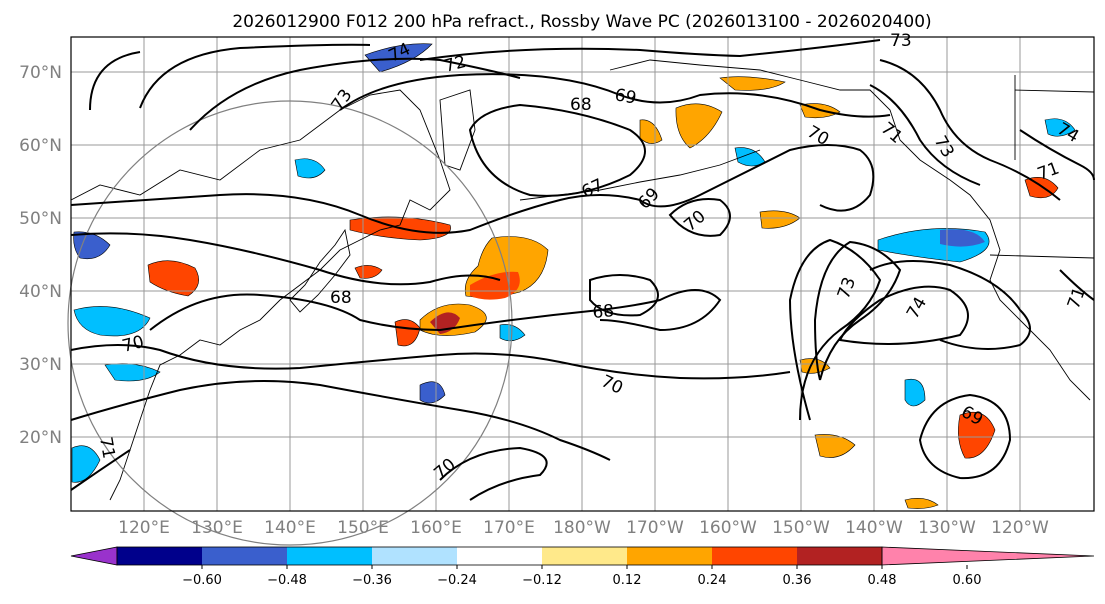 This screenshot has width=1105, height=604. What do you see at coordinates (202, 580) in the screenshot?
I see `colorbar-tick-label: −0.60` at bounding box center [202, 580].